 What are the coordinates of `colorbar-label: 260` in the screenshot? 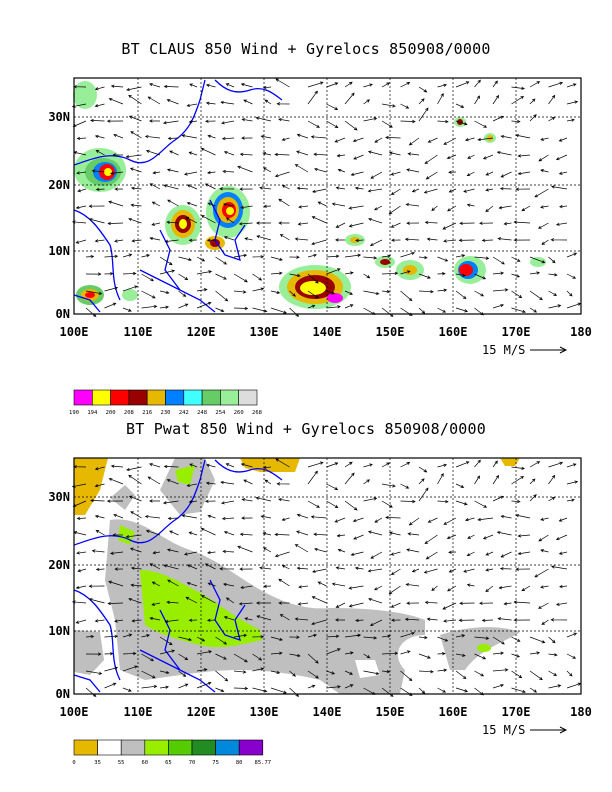 It's located at (239, 413).